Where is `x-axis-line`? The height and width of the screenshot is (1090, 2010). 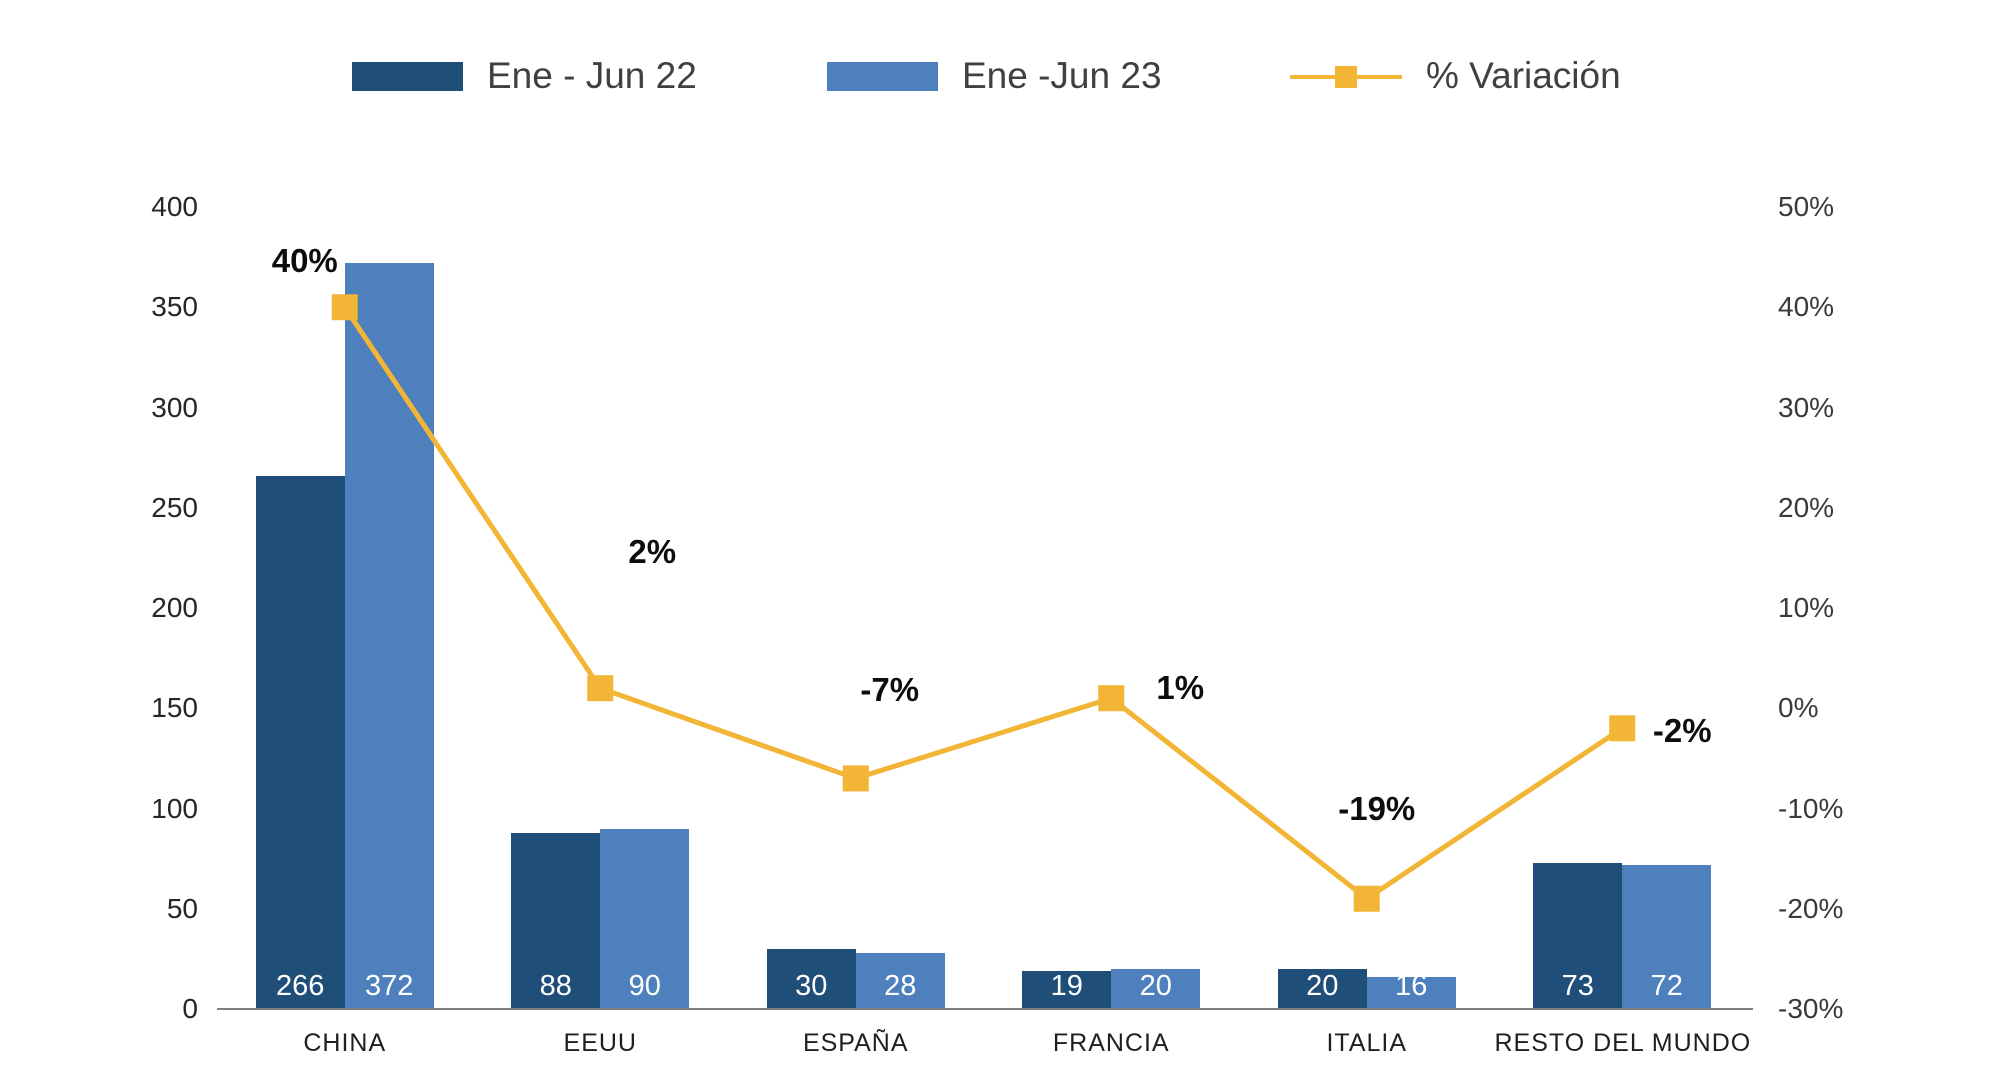
x-axis-line is located at coordinates (985, 1009).